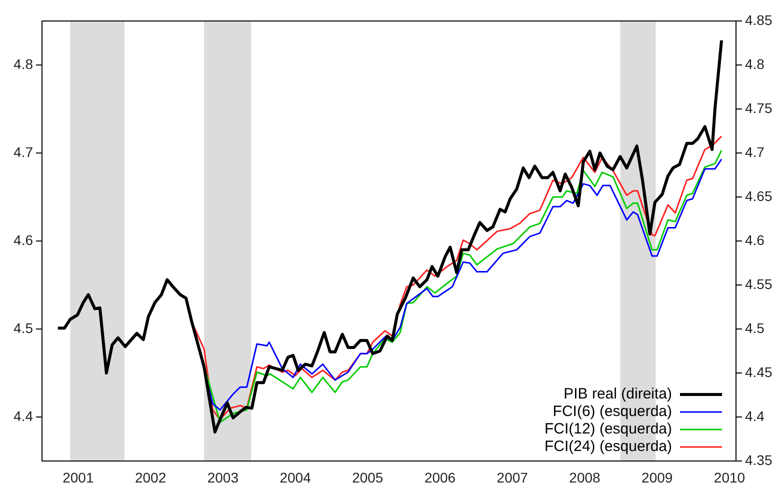  Describe the element at coordinates (758, 284) in the screenshot. I see `y2-tick-label: 4.55` at that location.